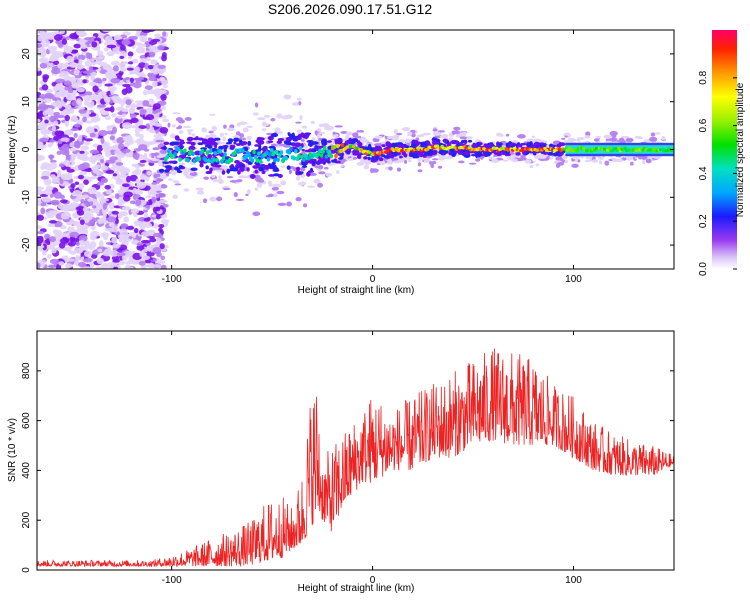 This screenshot has width=750, height=600. What do you see at coordinates (356, 588) in the screenshot?
I see `snr-x-axis-label: Height of straight line (km)` at bounding box center [356, 588].